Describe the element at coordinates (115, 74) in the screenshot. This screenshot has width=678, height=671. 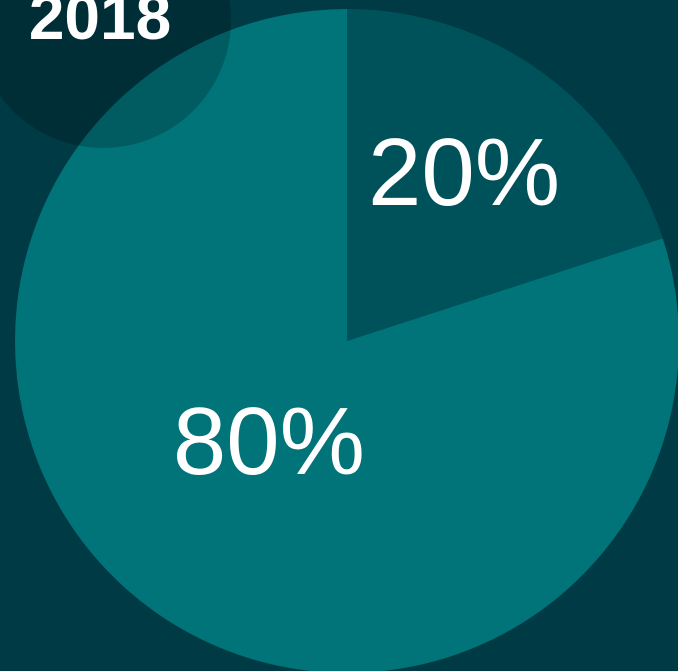
I see `title-badge` at that location.